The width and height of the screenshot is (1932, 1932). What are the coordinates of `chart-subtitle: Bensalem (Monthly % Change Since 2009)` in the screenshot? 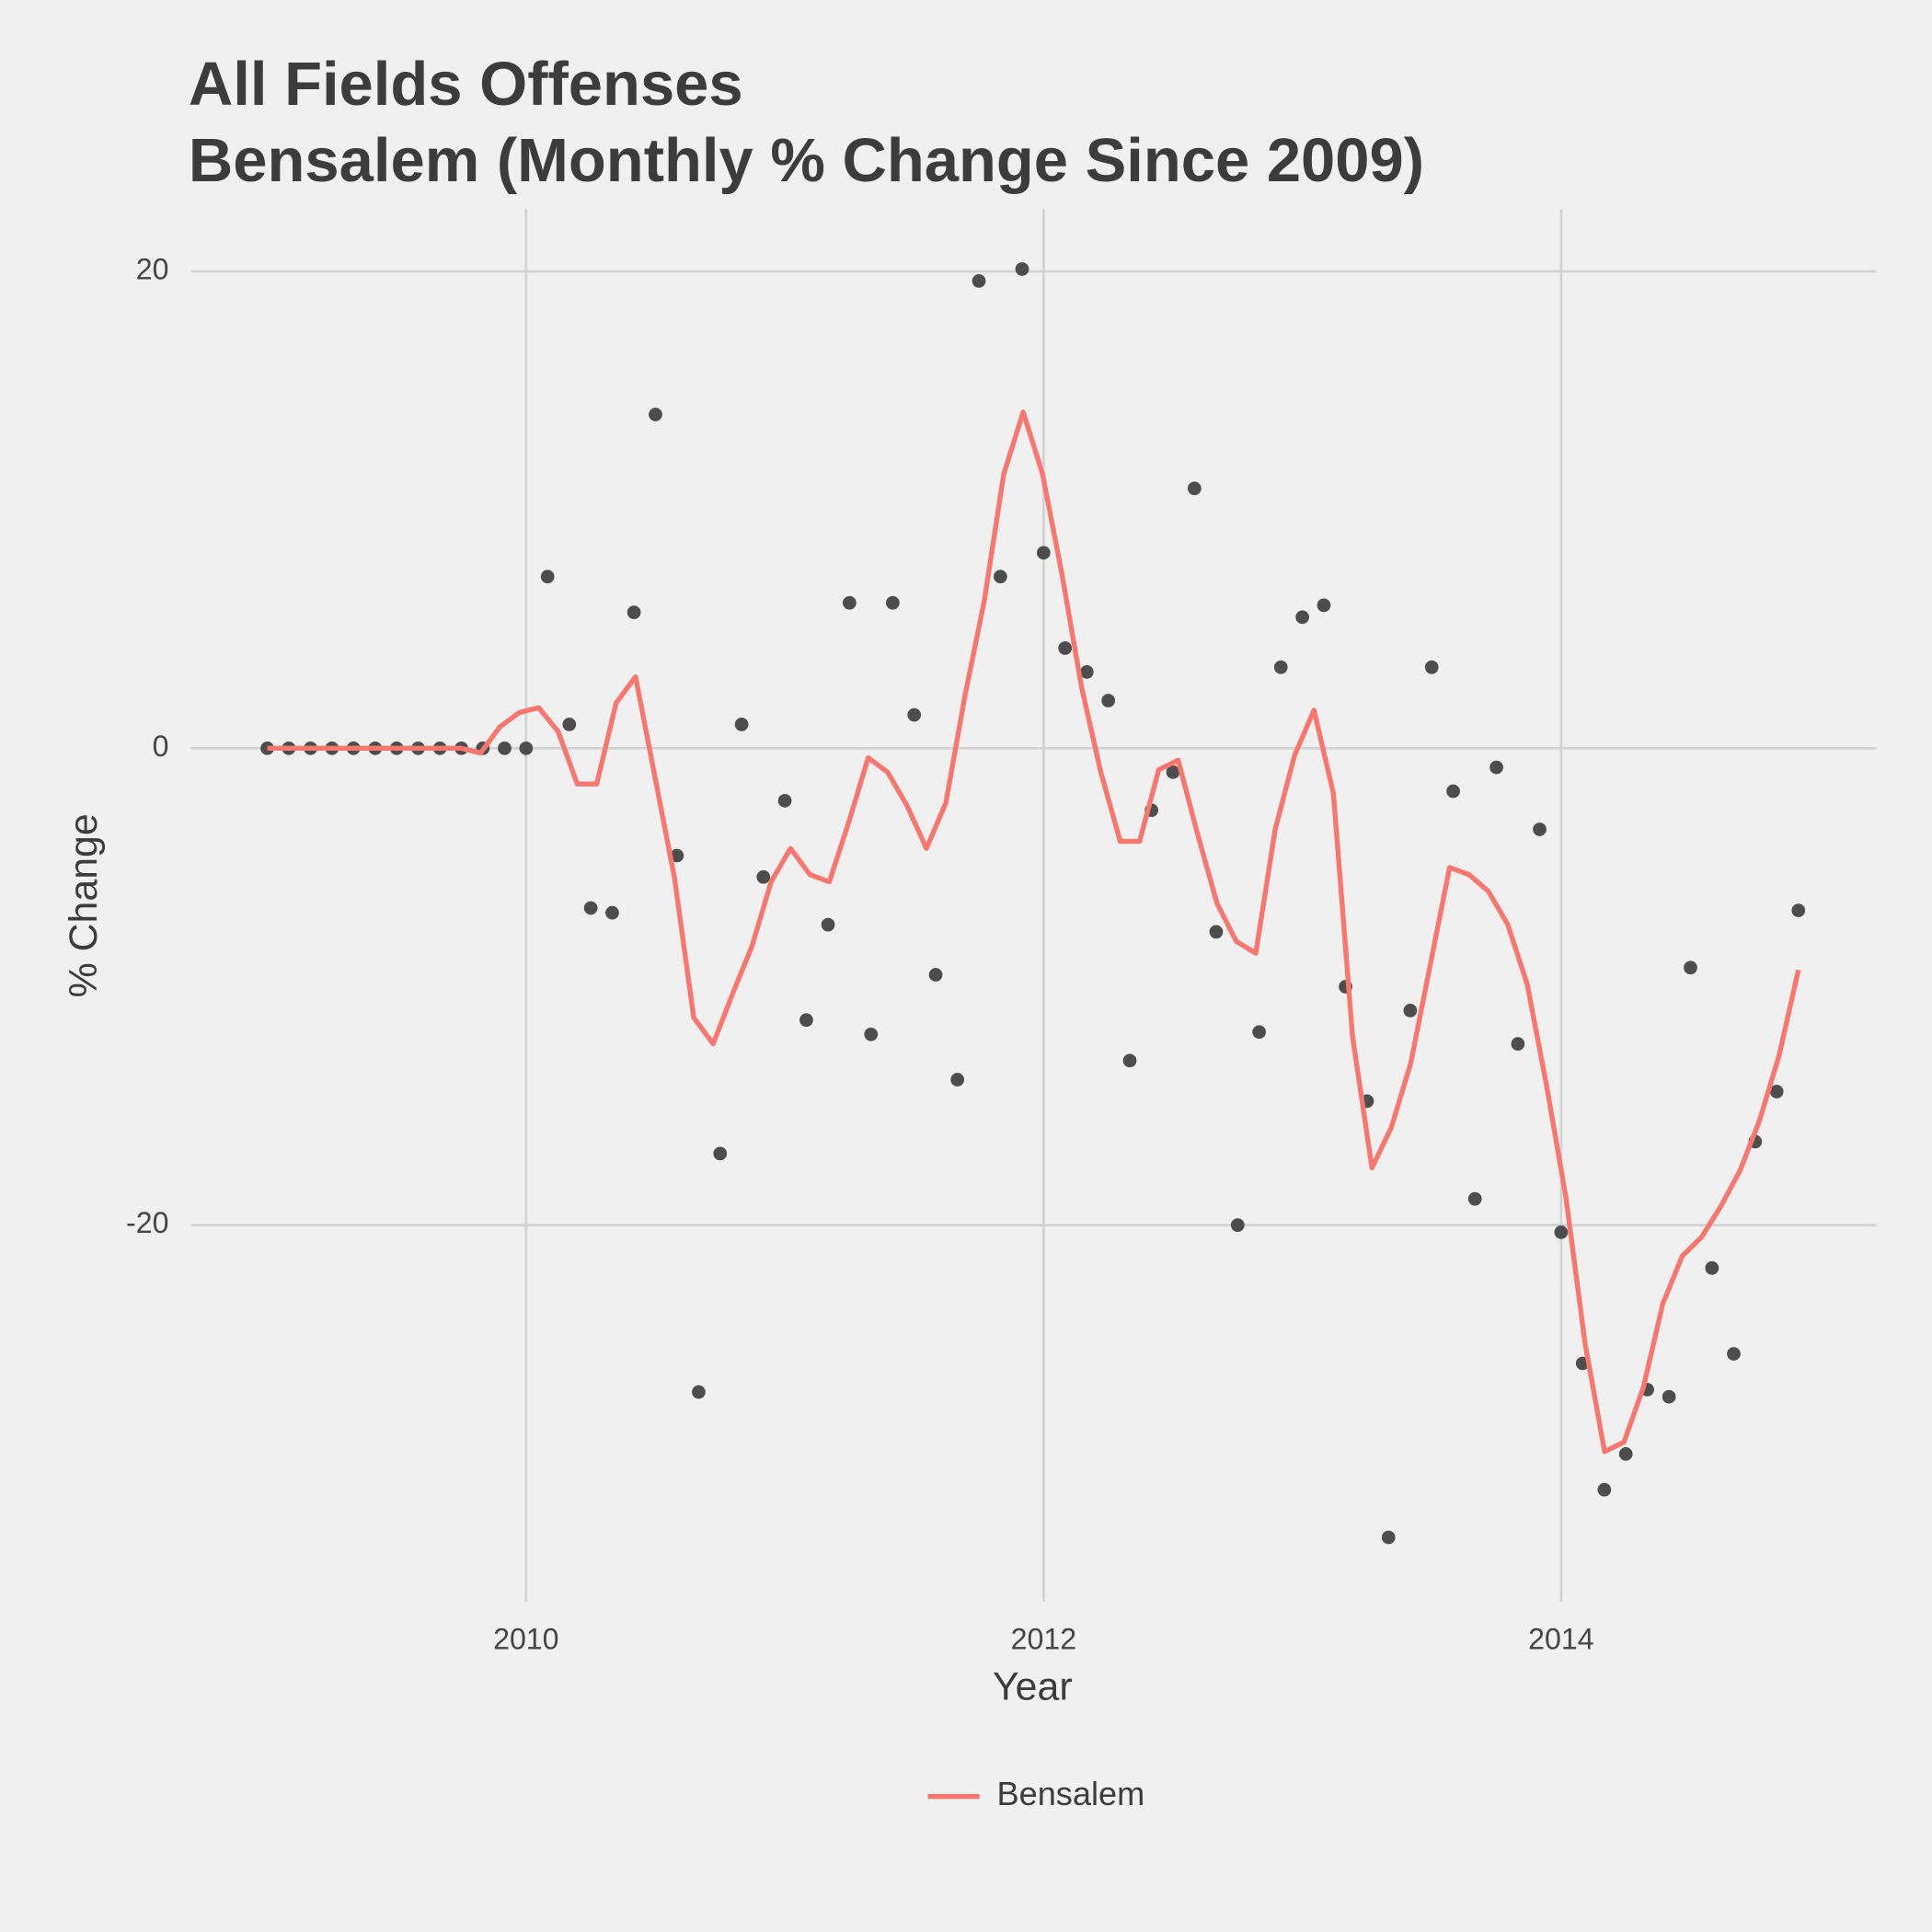 It's located at (806, 160).